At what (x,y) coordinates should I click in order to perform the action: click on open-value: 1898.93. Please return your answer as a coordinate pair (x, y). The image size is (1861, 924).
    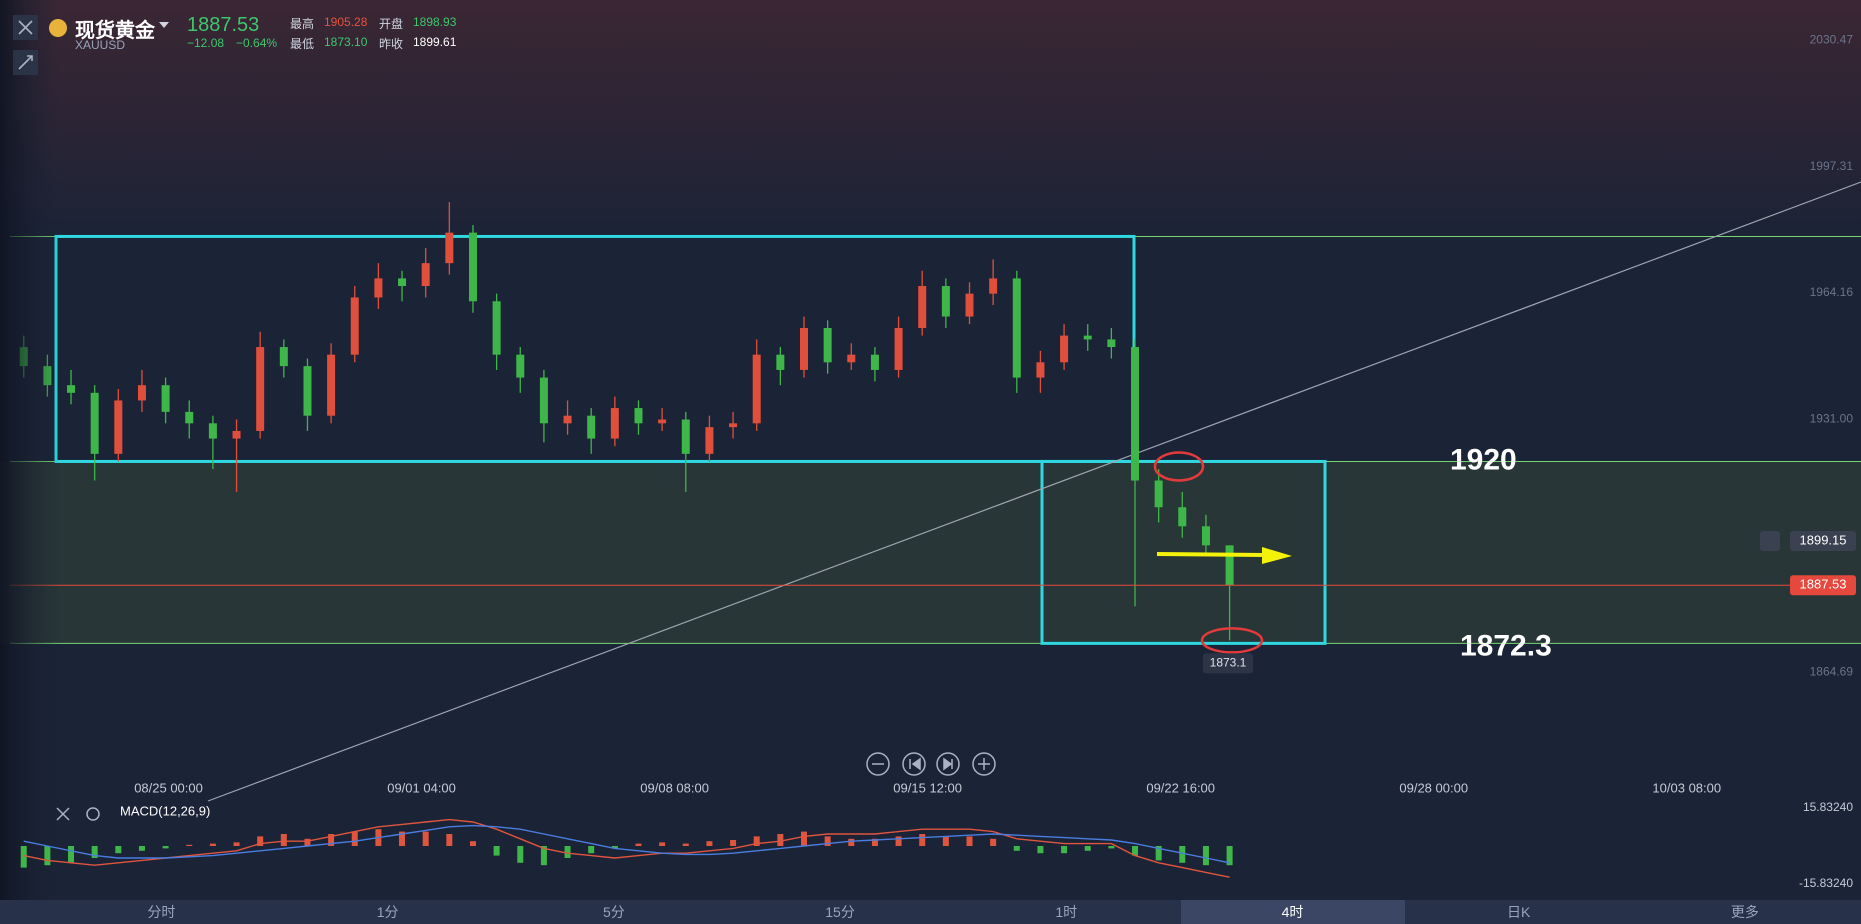
    Looking at the image, I should click on (435, 22).